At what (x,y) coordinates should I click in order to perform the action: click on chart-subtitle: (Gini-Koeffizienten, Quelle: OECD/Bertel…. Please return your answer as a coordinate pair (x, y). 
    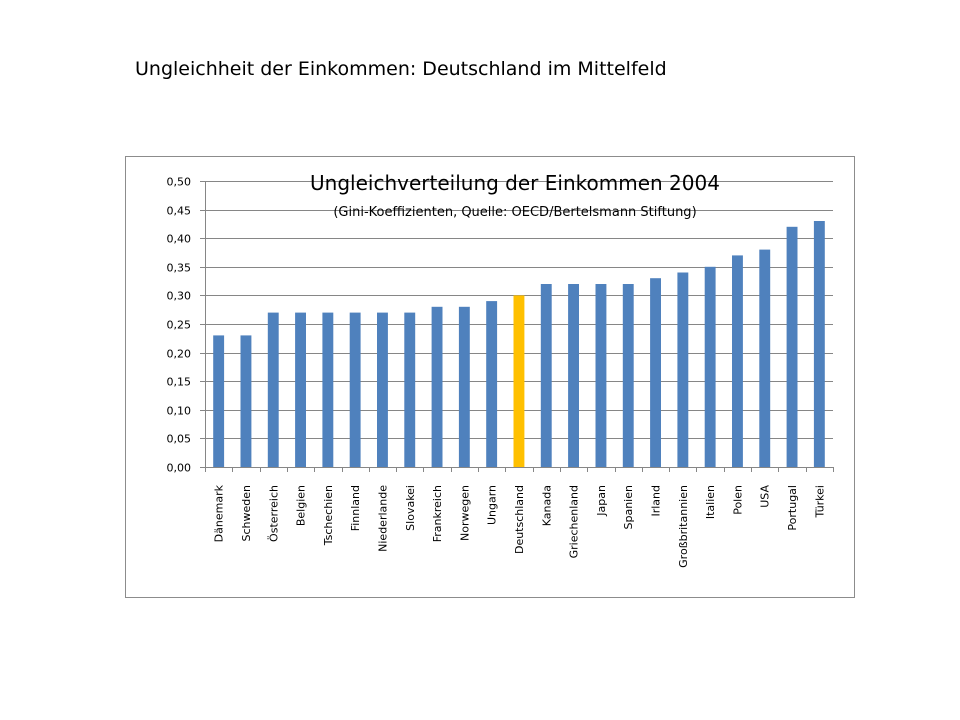
    Looking at the image, I should click on (514, 212).